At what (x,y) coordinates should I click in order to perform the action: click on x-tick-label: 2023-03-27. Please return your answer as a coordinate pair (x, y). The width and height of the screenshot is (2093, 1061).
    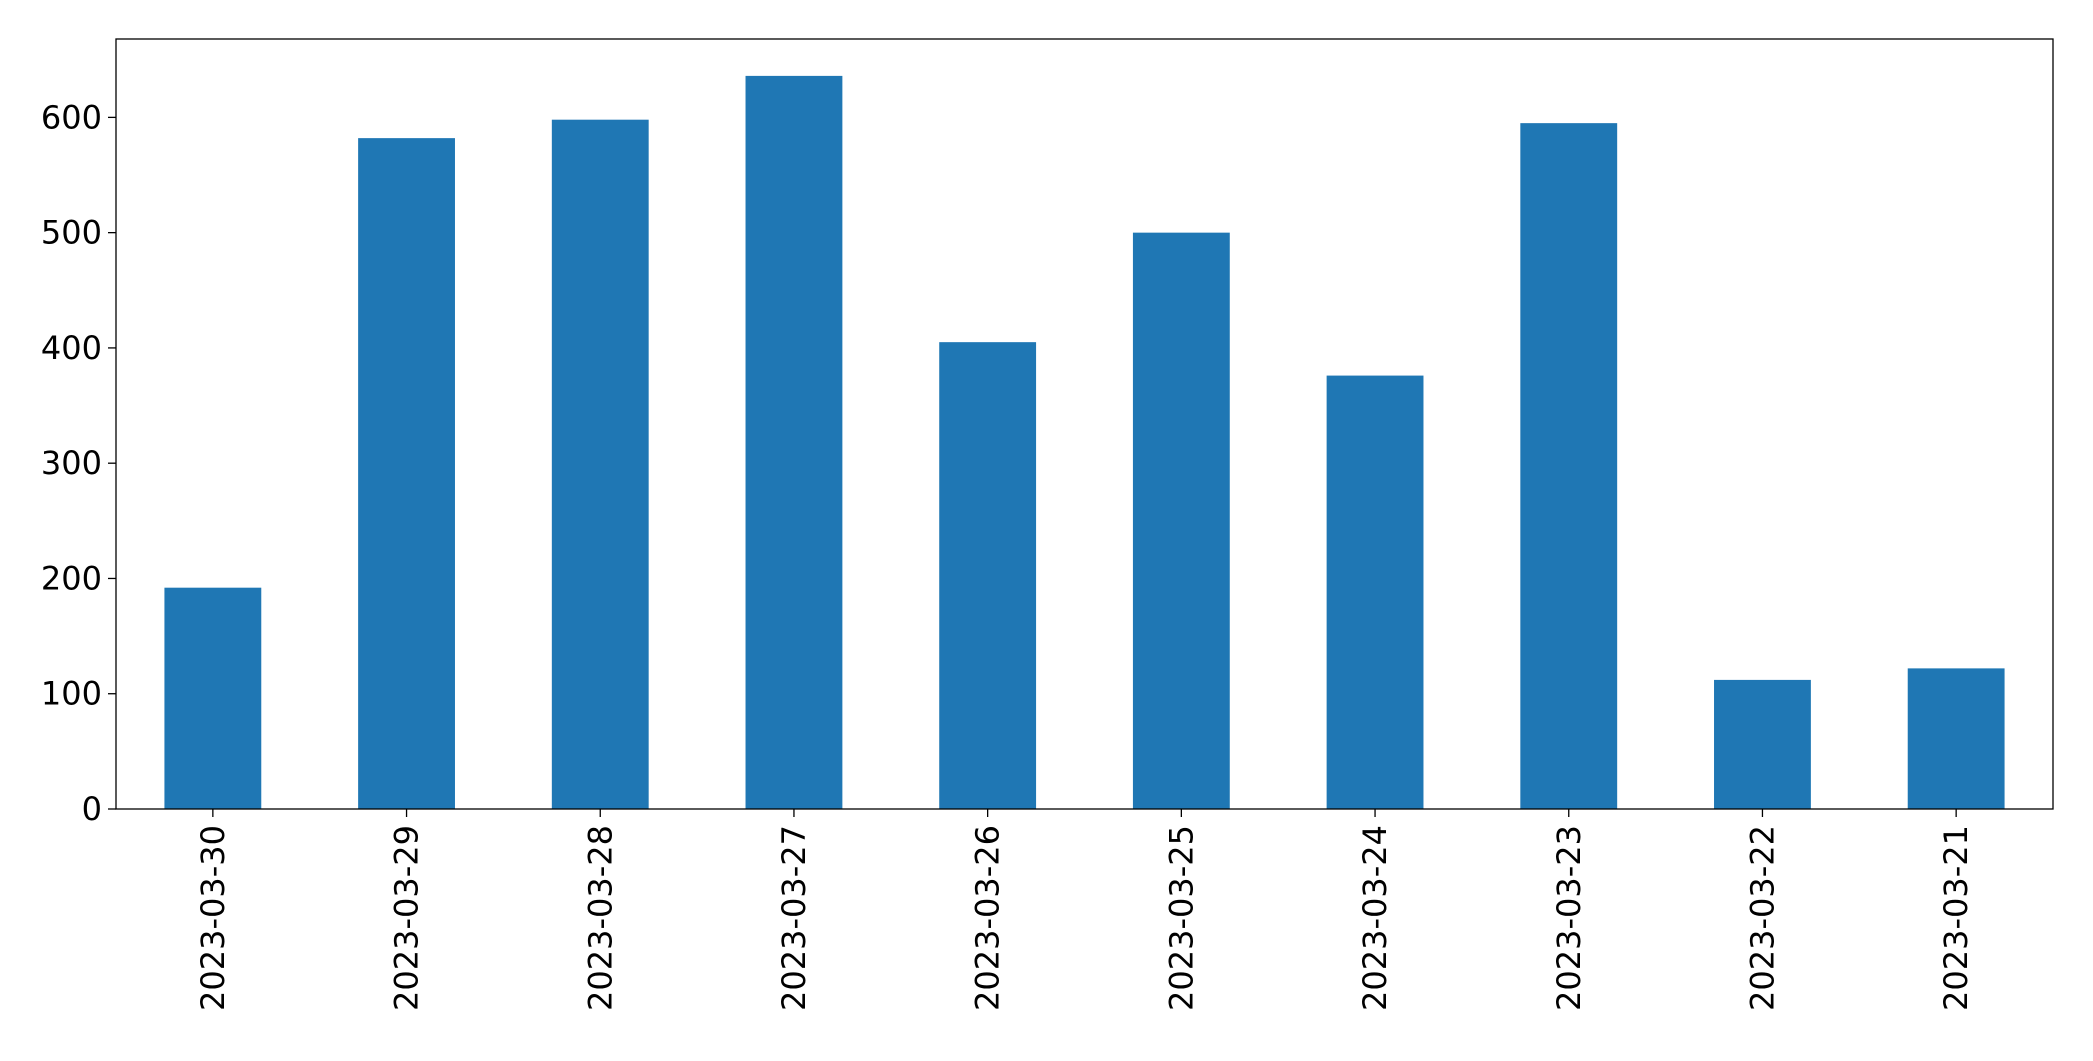
    Looking at the image, I should click on (794, 918).